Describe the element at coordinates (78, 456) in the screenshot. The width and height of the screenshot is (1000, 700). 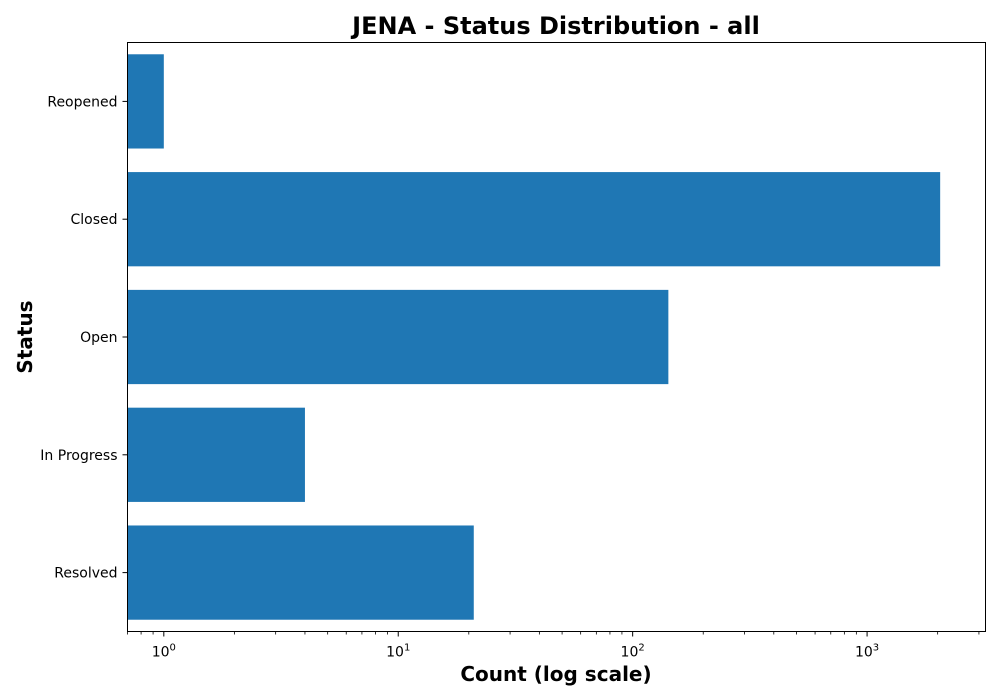
I see `y-tick-label: In Progress` at that location.